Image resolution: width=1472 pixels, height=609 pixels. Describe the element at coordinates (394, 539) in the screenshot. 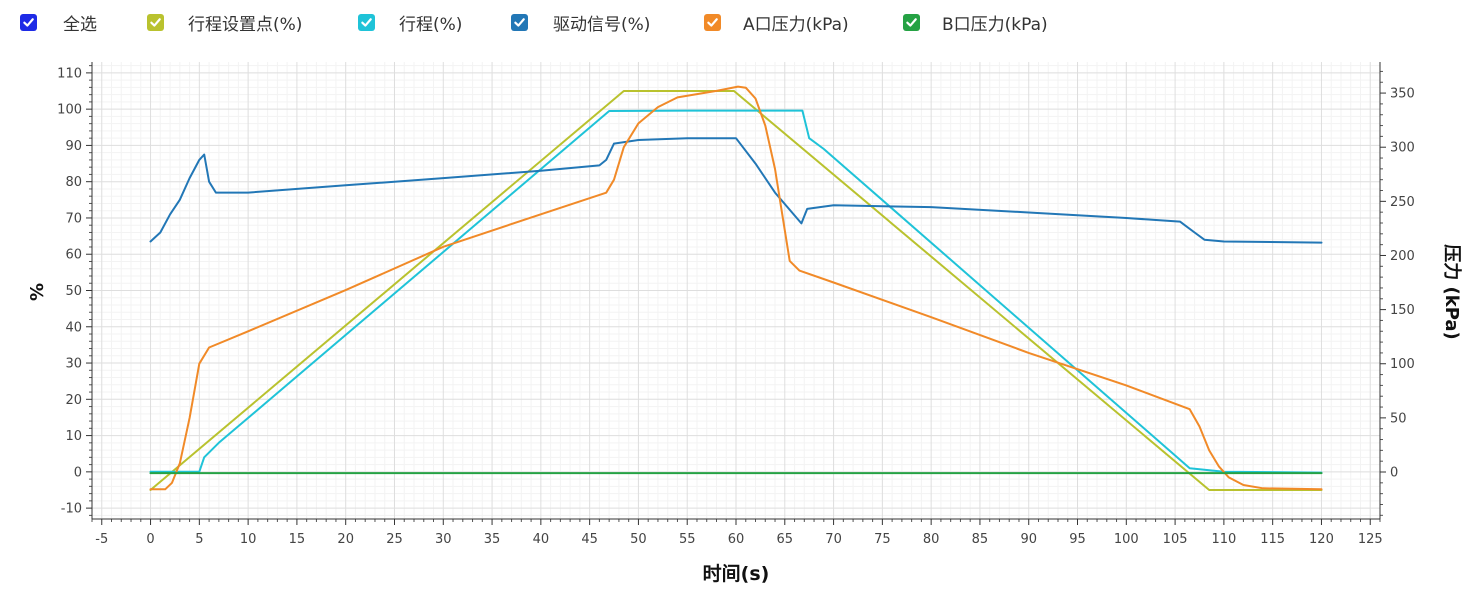

I see `x-tick-label: 25` at that location.